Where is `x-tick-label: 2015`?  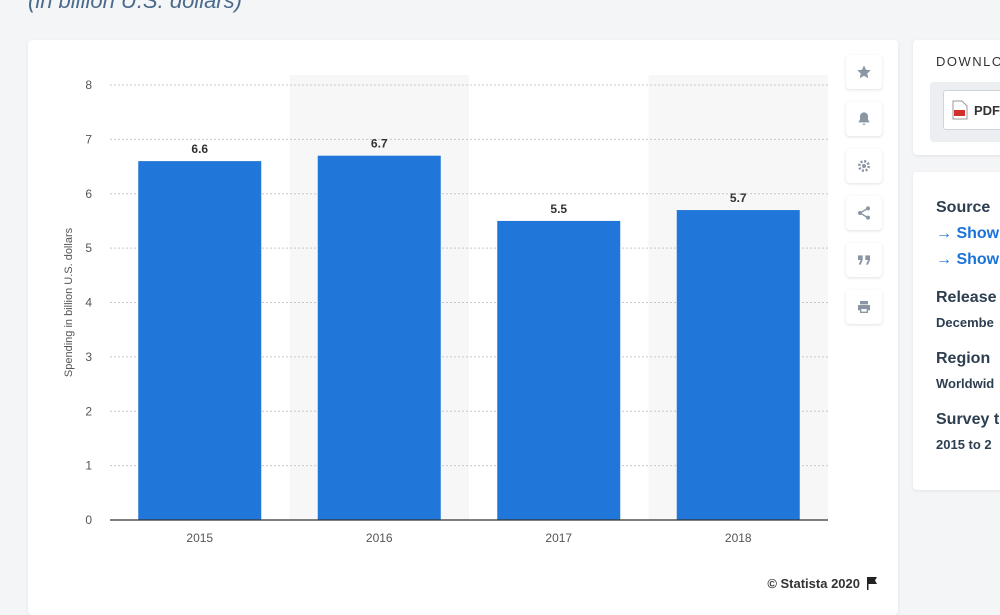
x-tick-label: 2015 is located at coordinates (199, 538).